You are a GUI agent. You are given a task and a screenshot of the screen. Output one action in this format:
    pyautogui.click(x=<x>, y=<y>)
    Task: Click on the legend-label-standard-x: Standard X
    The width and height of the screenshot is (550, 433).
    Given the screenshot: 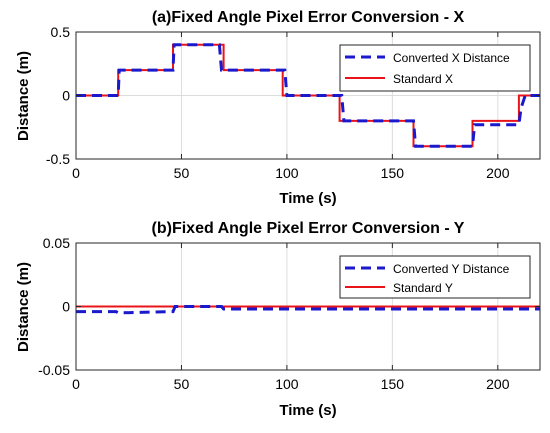 What is the action you would take?
    pyautogui.click(x=423, y=79)
    